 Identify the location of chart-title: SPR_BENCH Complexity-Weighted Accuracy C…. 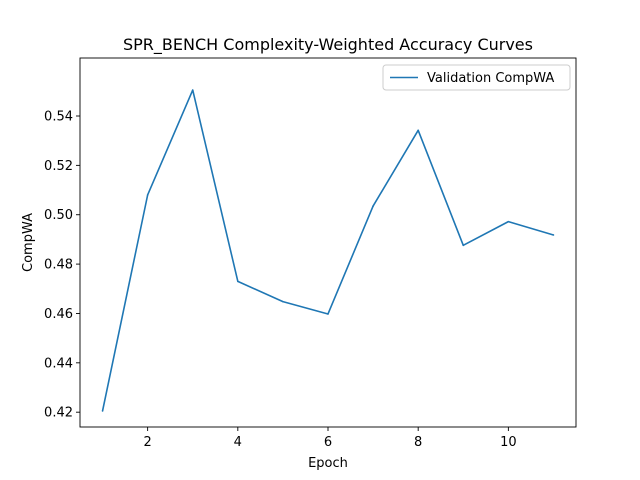
(328, 45).